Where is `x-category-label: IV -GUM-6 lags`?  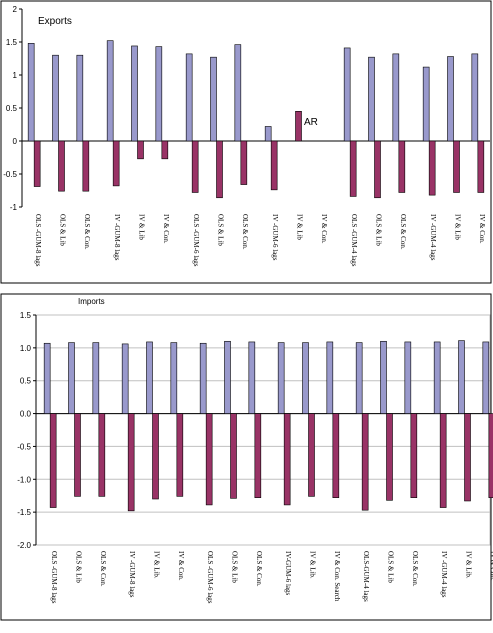 x-category-label: IV -GUM-6 lags is located at coordinates (275, 237).